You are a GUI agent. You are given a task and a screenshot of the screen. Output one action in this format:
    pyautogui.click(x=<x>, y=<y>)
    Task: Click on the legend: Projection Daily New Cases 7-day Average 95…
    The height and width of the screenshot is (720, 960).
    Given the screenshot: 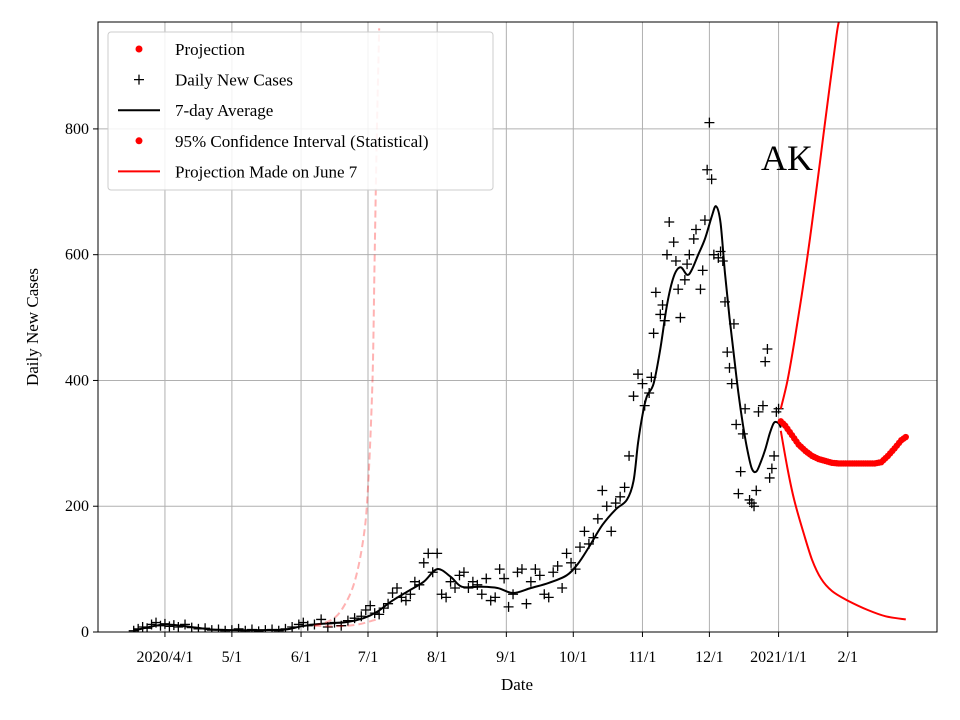 What is the action you would take?
    pyautogui.click(x=300, y=111)
    